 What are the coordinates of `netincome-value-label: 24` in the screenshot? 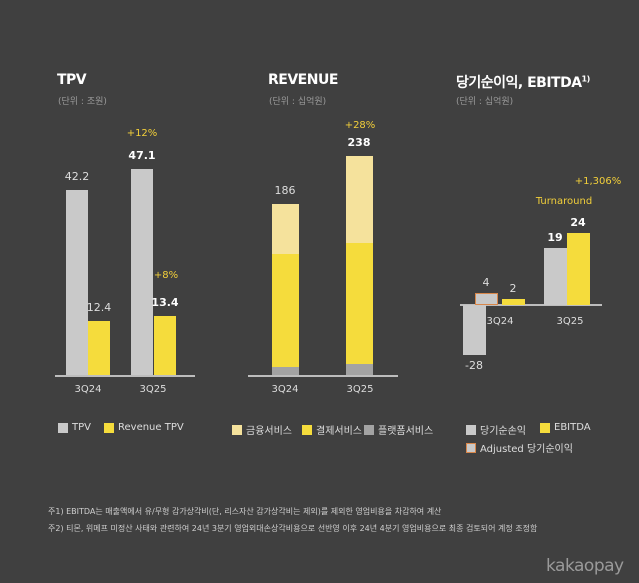 It's located at (578, 222).